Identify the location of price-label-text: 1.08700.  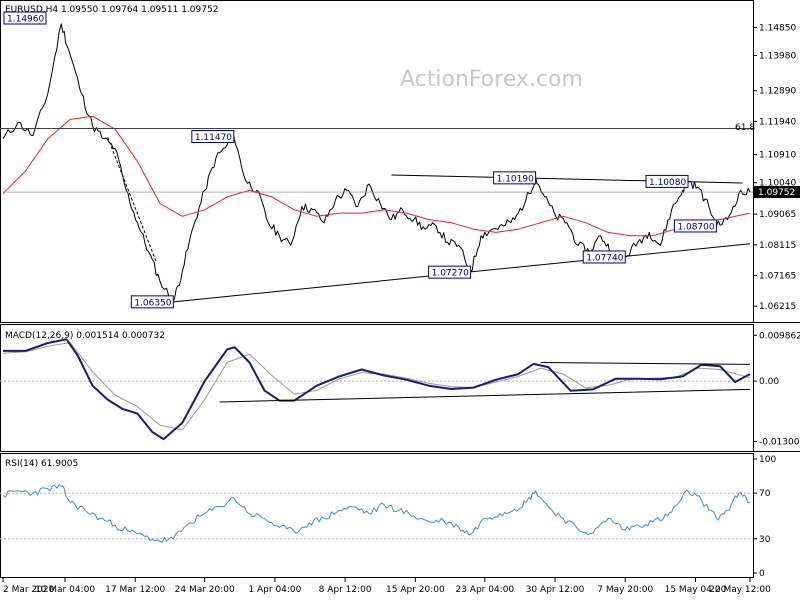
(695, 227).